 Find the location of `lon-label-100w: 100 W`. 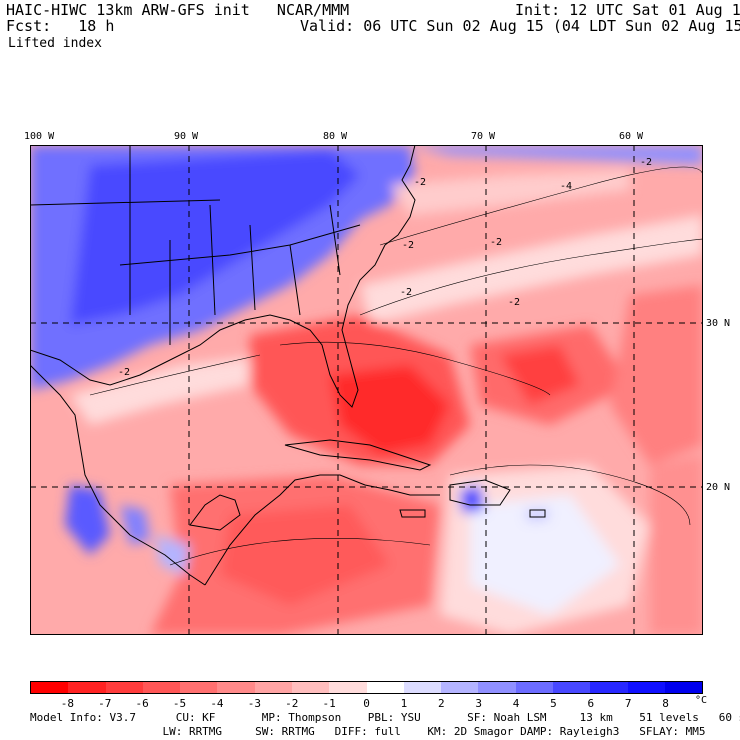

lon-label-100w: 100 W is located at coordinates (39, 136).